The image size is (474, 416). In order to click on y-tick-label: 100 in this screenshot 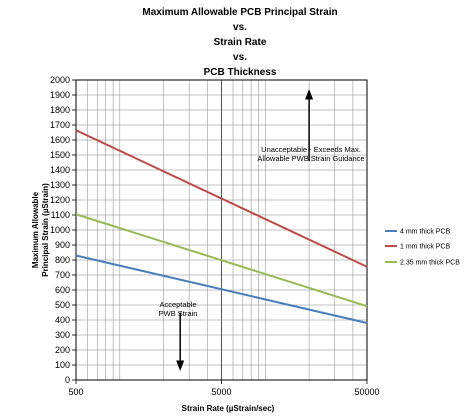, I will do `click(62, 365)`.